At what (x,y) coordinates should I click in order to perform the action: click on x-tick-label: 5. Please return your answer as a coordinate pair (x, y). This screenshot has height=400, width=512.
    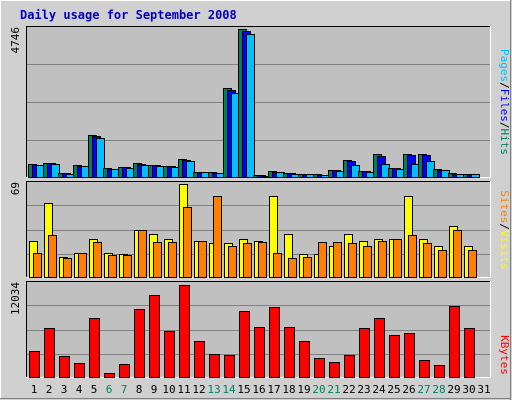
    Looking at the image, I should click on (94, 389).